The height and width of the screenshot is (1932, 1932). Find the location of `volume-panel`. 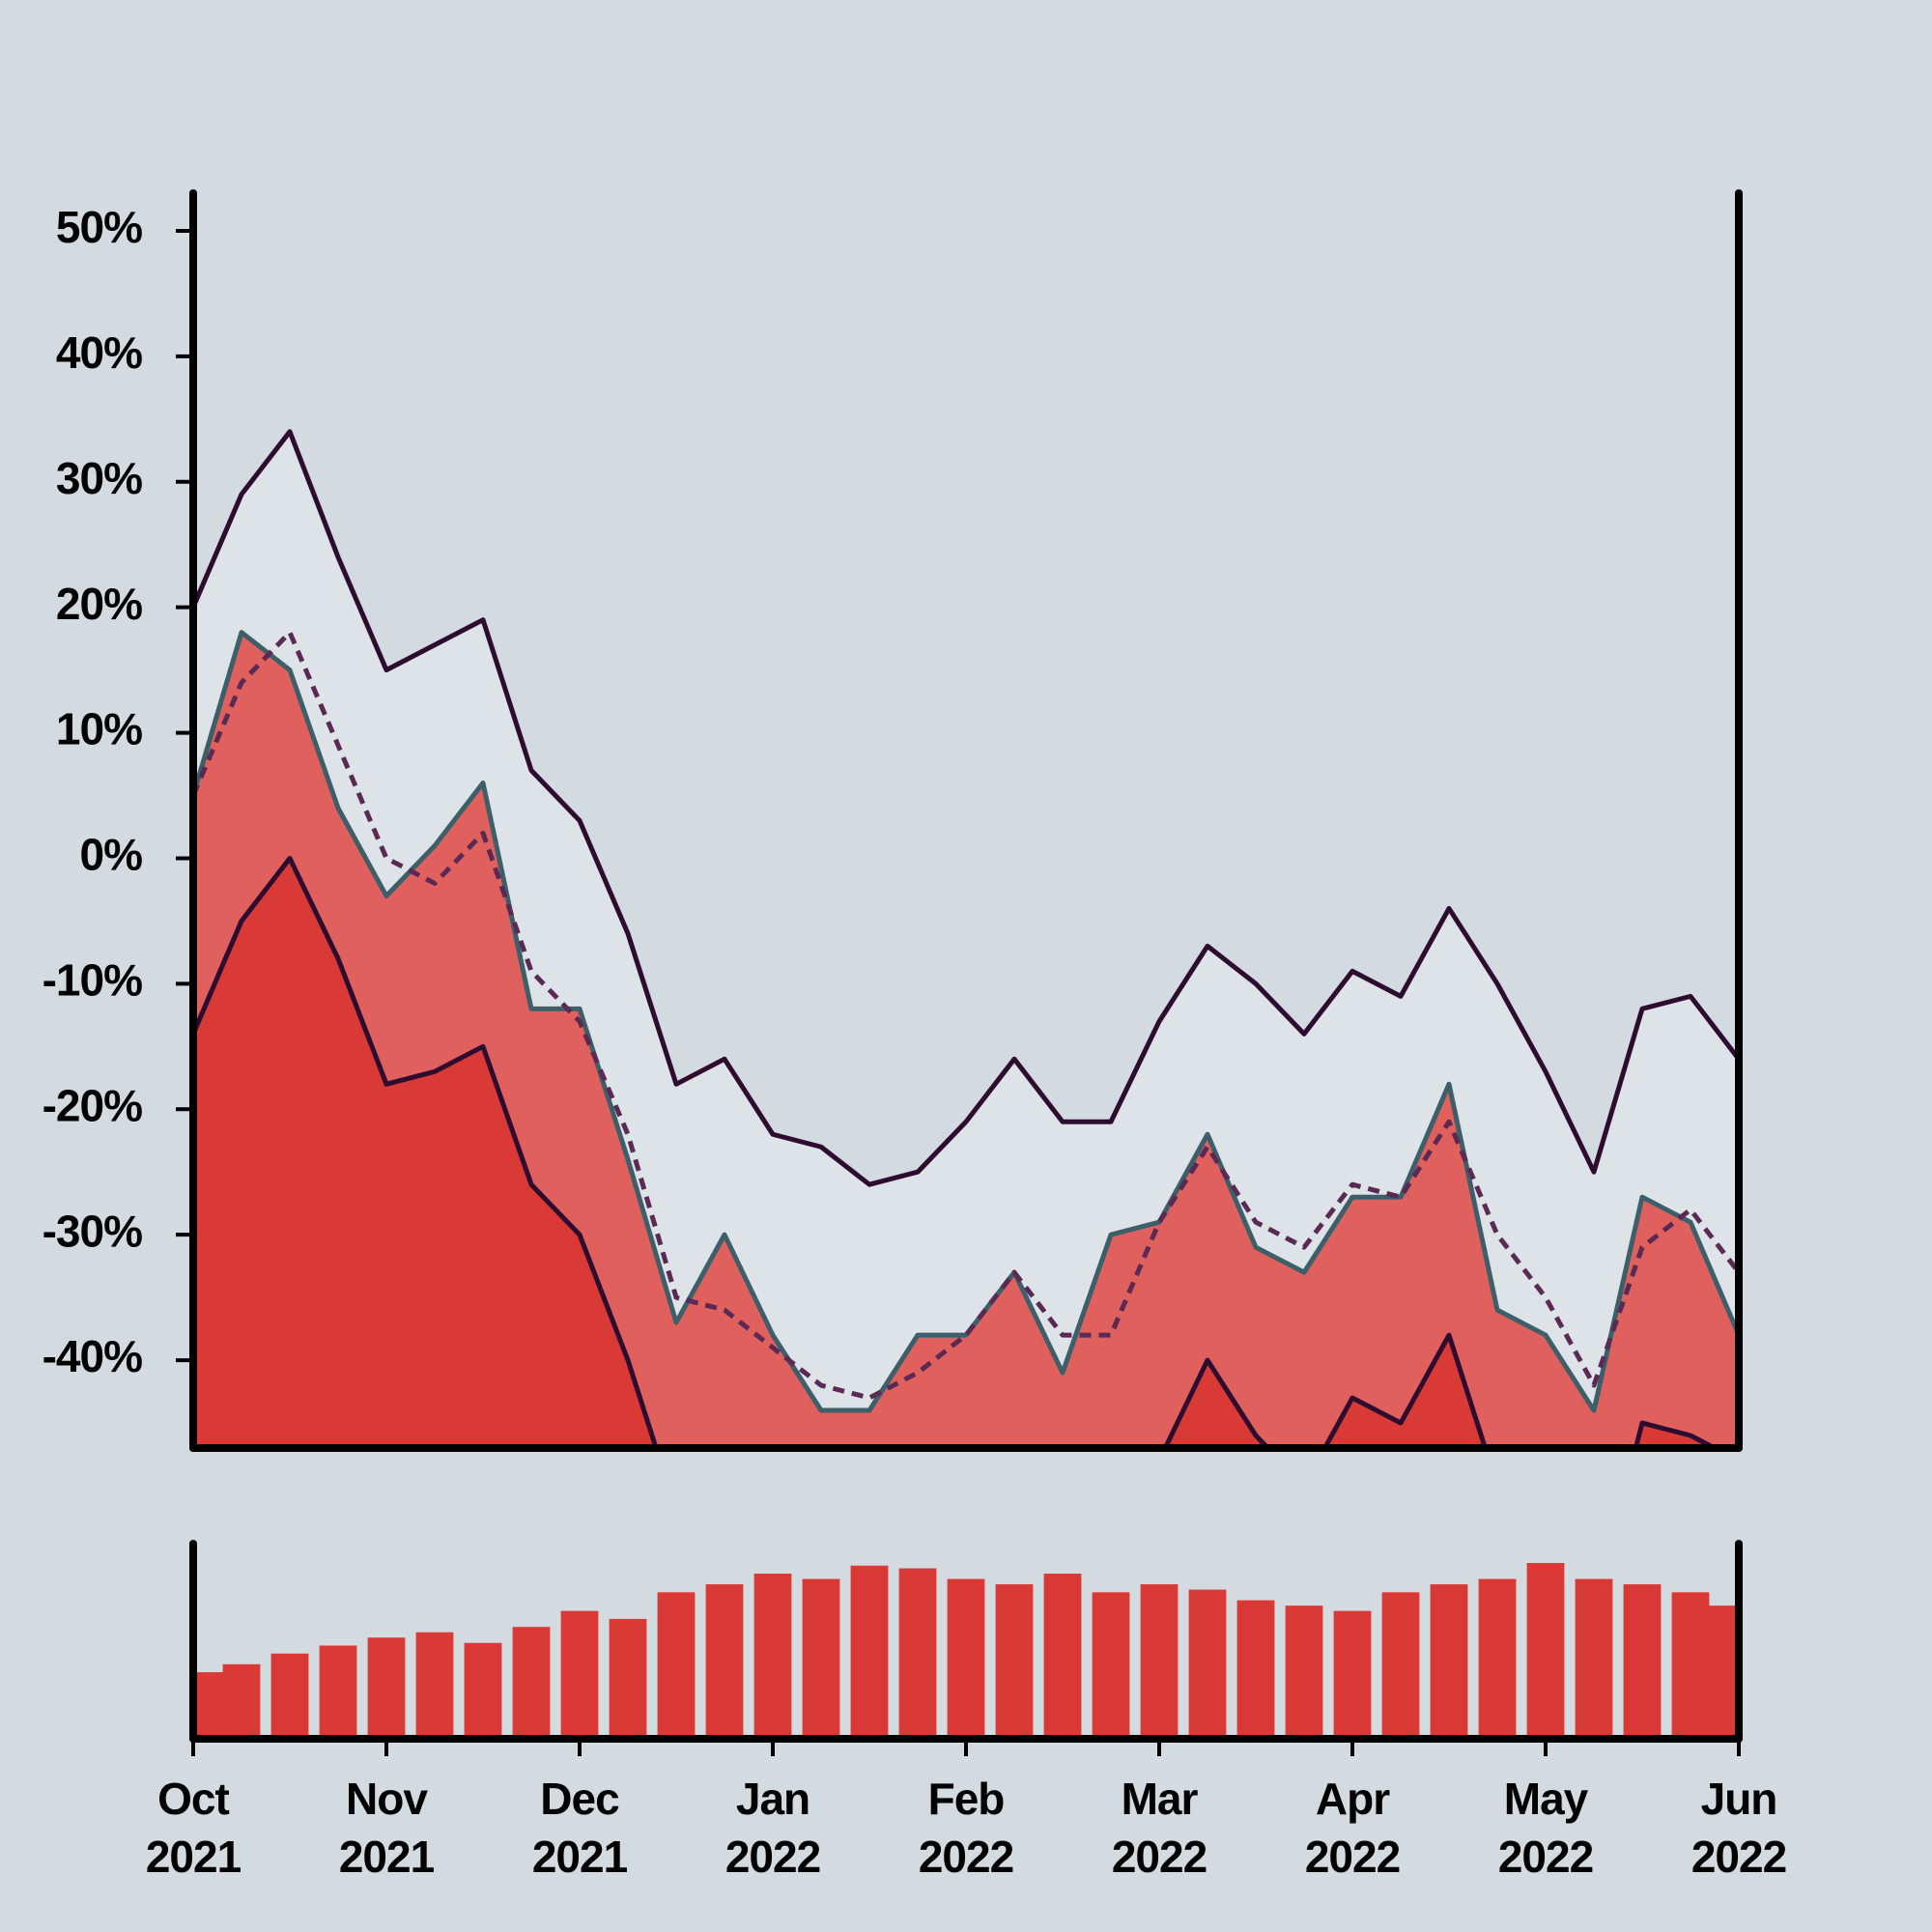

volume-panel is located at coordinates (966, 1651).